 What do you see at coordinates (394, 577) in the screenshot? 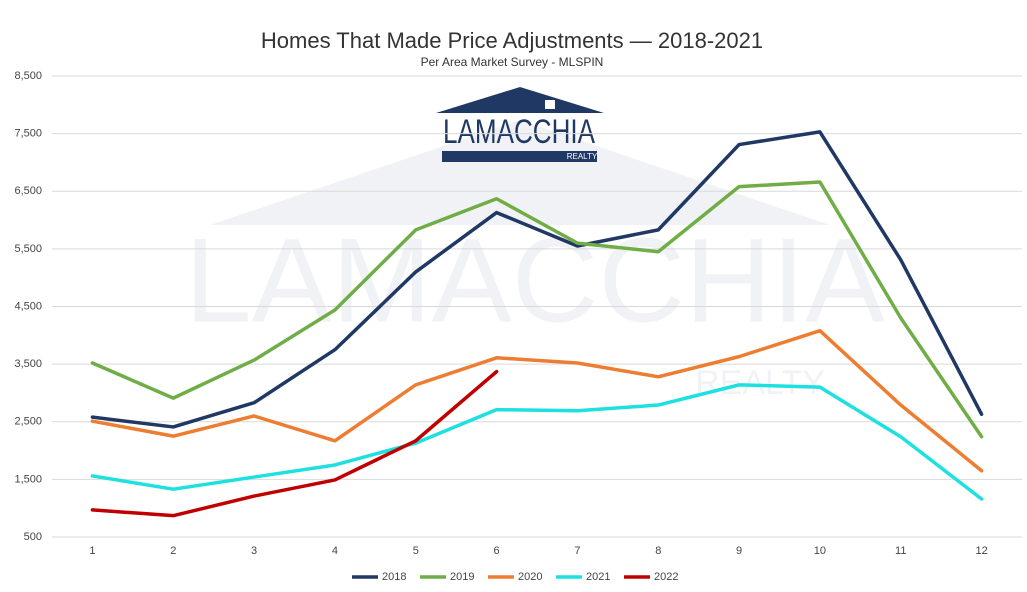
I see `legend-label: 2018` at bounding box center [394, 577].